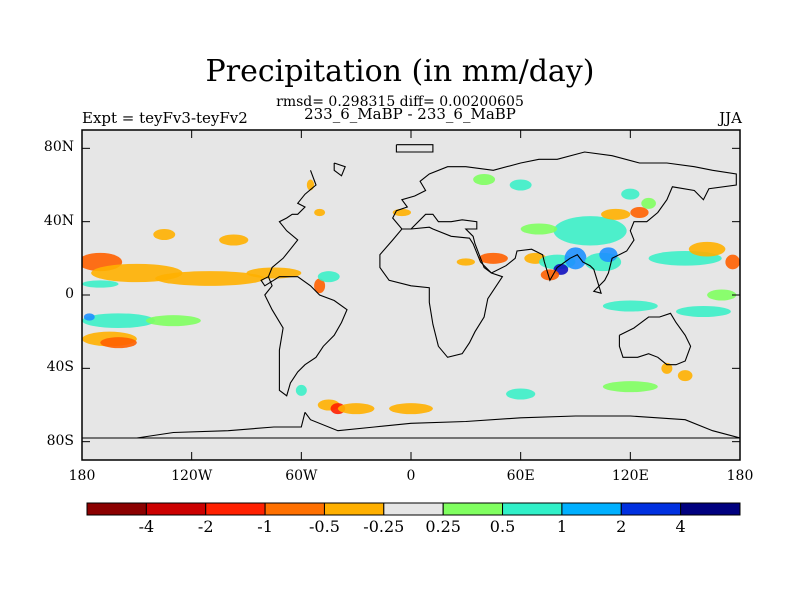  What do you see at coordinates (520, 476) in the screenshot?
I see `lon-tick-label: 60E` at bounding box center [520, 476].